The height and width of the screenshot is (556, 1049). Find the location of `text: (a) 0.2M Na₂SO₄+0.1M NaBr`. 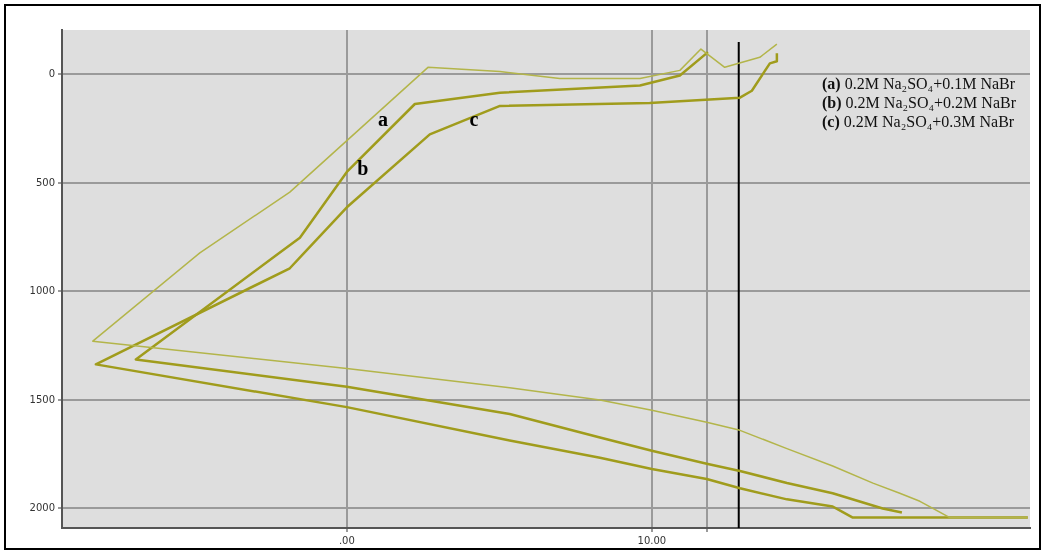

text: (a) 0.2M Na₂SO₄+0.1M NaBr is located at coordinates (919, 83).